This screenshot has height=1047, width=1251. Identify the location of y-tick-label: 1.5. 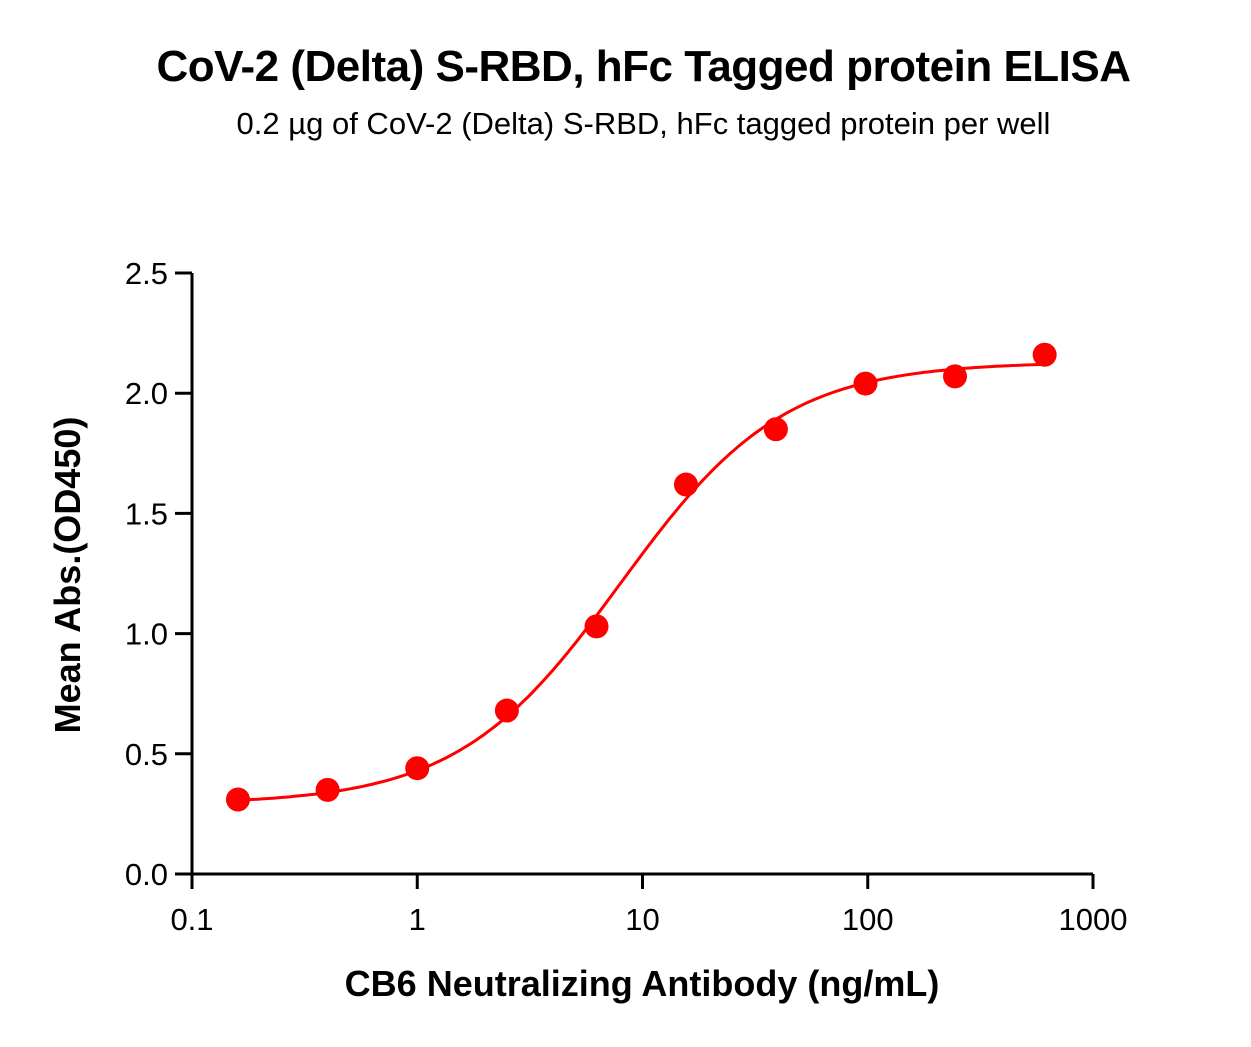
(146, 513).